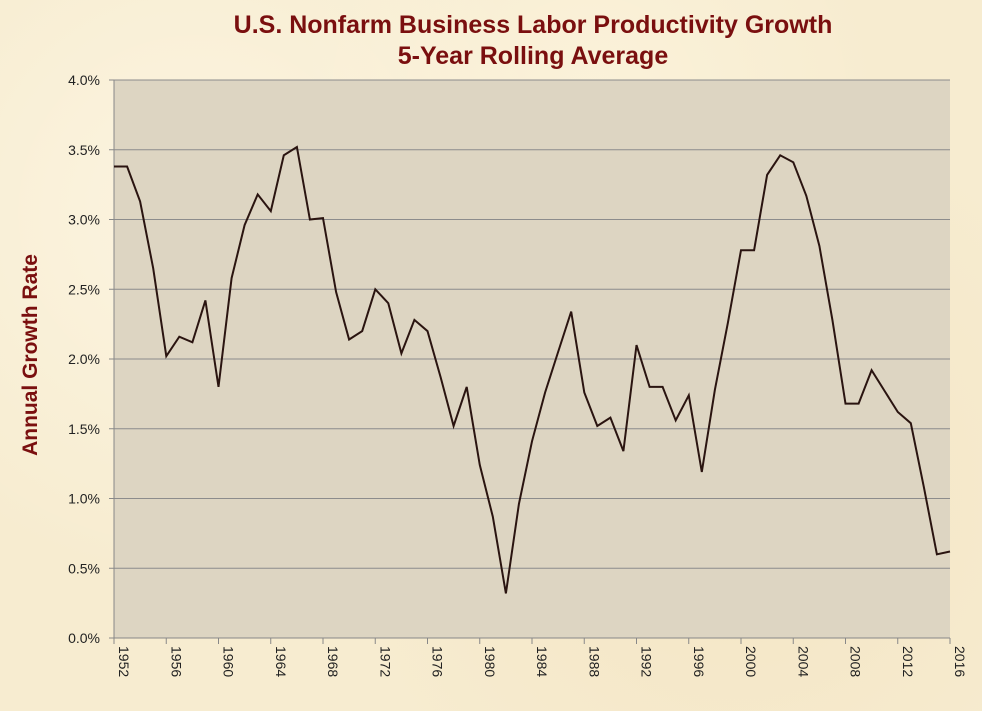  What do you see at coordinates (124, 661) in the screenshot?
I see `x-tick-label: 1952` at bounding box center [124, 661].